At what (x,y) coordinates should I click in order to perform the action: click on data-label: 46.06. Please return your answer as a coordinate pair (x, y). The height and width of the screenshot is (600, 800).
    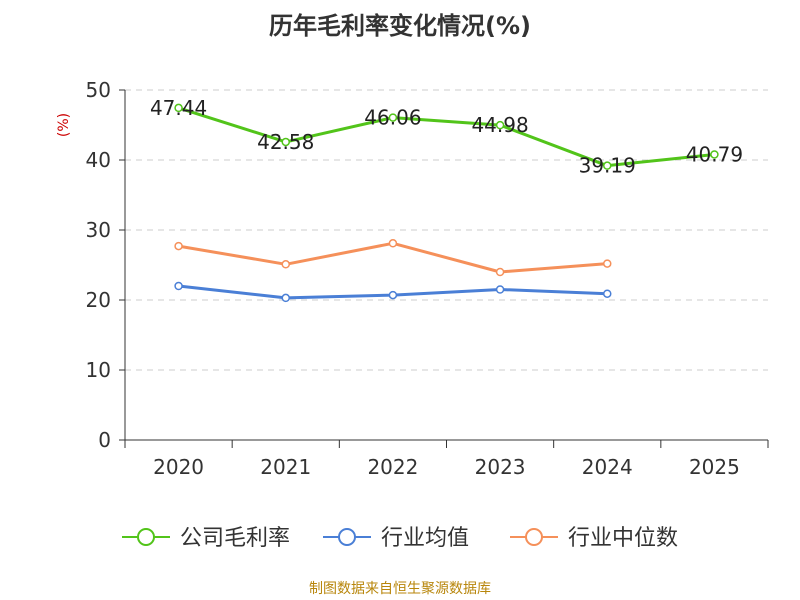
    Looking at the image, I should click on (392, 118).